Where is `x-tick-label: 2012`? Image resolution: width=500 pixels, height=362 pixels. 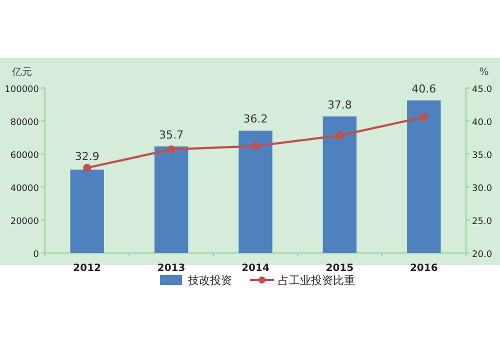
x-tick-label: 2012 is located at coordinates (87, 268).